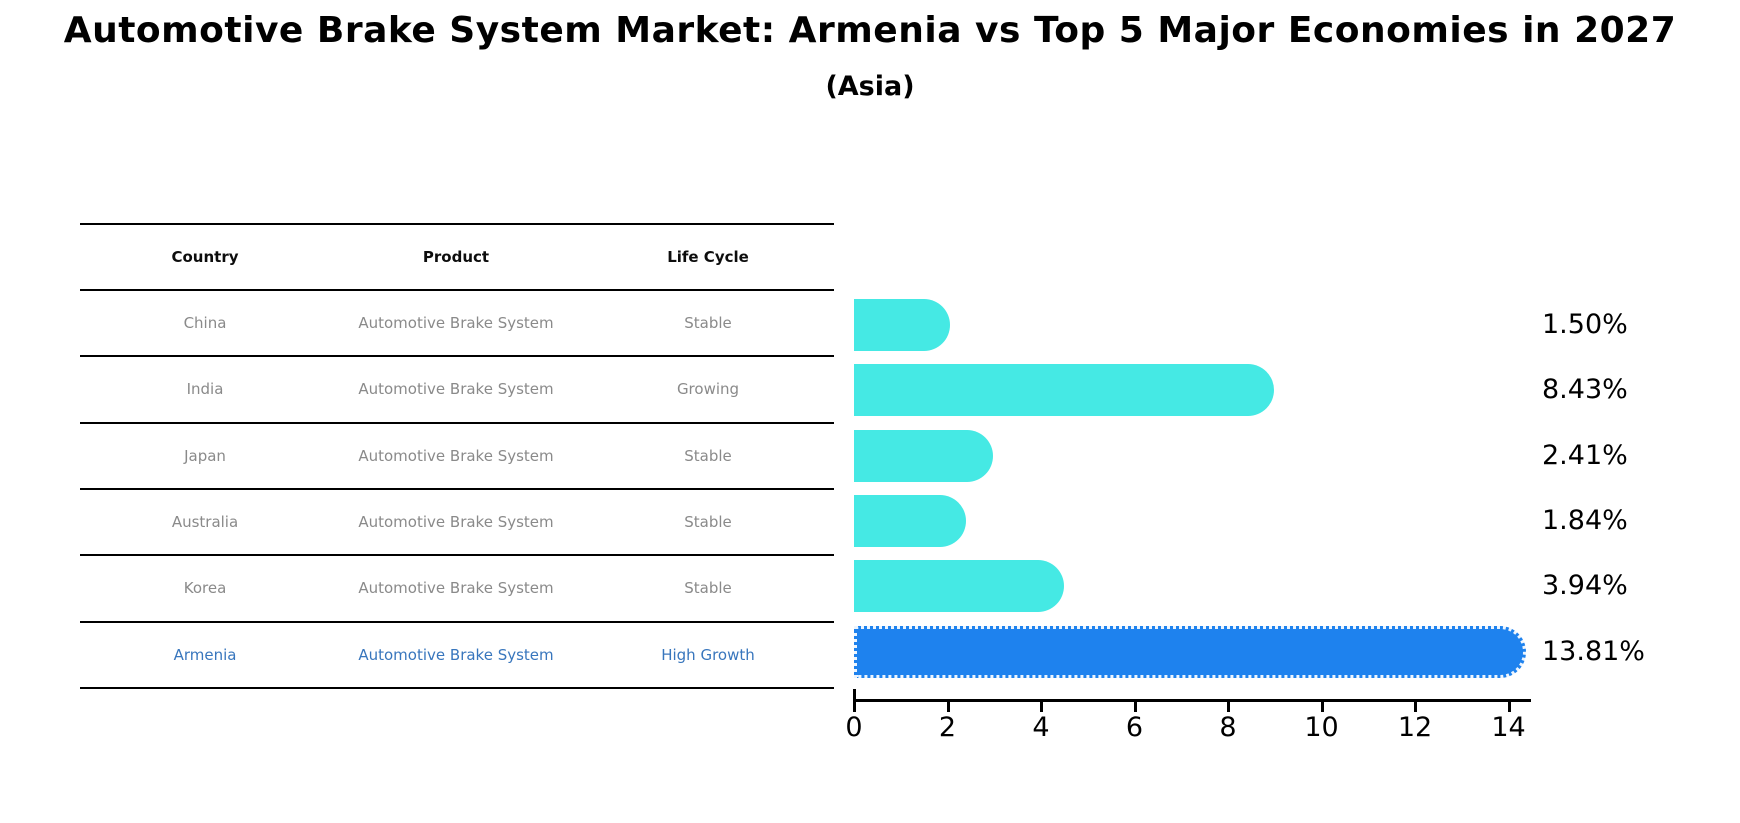  What do you see at coordinates (708, 654) in the screenshot?
I see `cell-life-cycle: High Growth` at bounding box center [708, 654].